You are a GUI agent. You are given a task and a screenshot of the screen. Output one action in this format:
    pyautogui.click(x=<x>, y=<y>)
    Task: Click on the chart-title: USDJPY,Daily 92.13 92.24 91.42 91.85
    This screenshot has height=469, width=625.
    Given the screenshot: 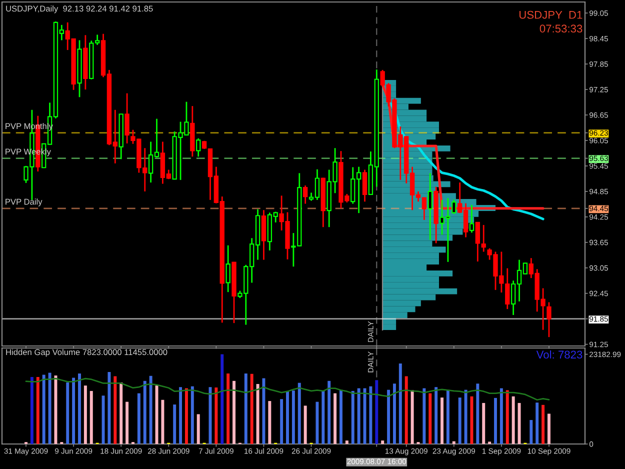 What is the action you would take?
    pyautogui.click(x=79, y=9)
    